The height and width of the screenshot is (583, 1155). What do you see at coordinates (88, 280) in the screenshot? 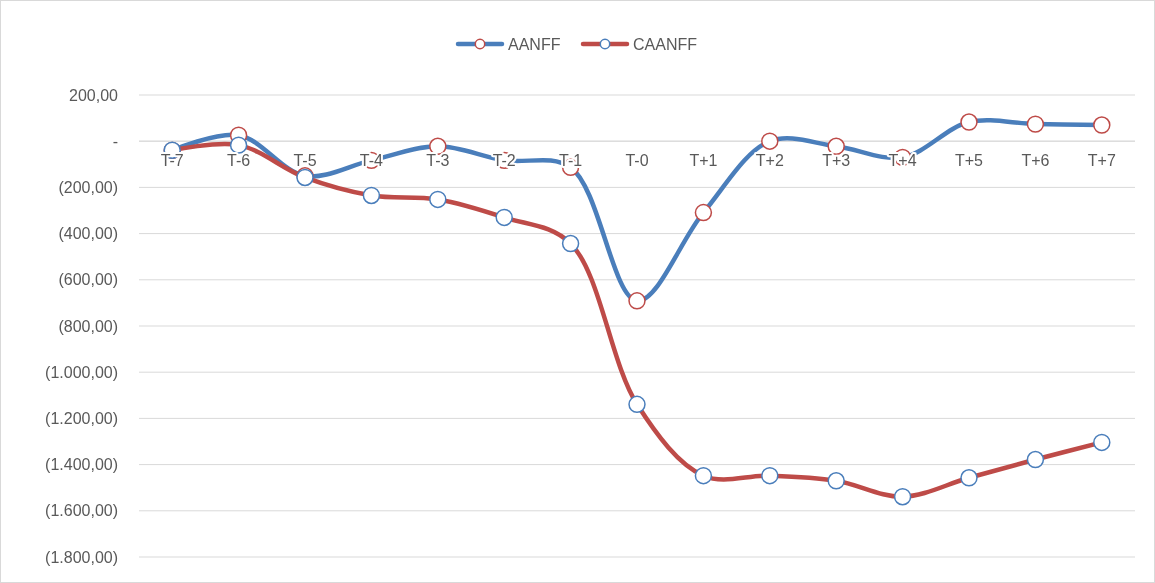
I see `y-tick-label: (600,00)` at bounding box center [88, 280].